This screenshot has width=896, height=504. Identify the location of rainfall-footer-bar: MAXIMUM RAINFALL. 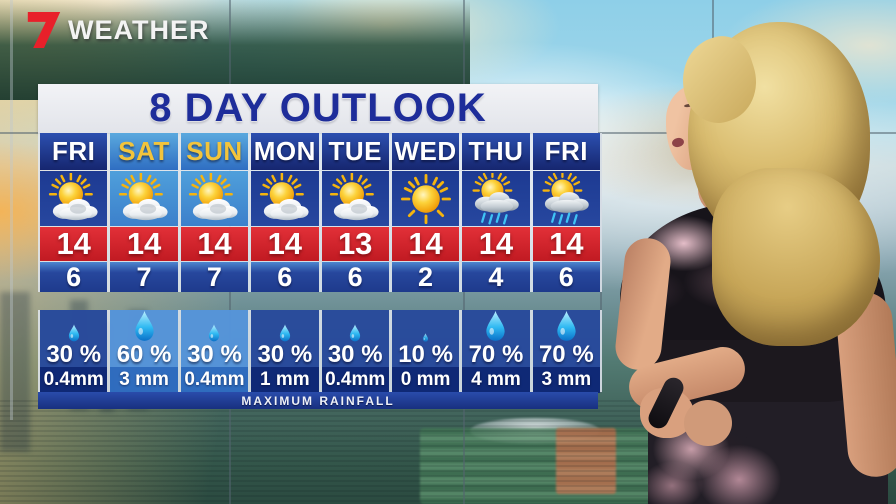
(318, 400).